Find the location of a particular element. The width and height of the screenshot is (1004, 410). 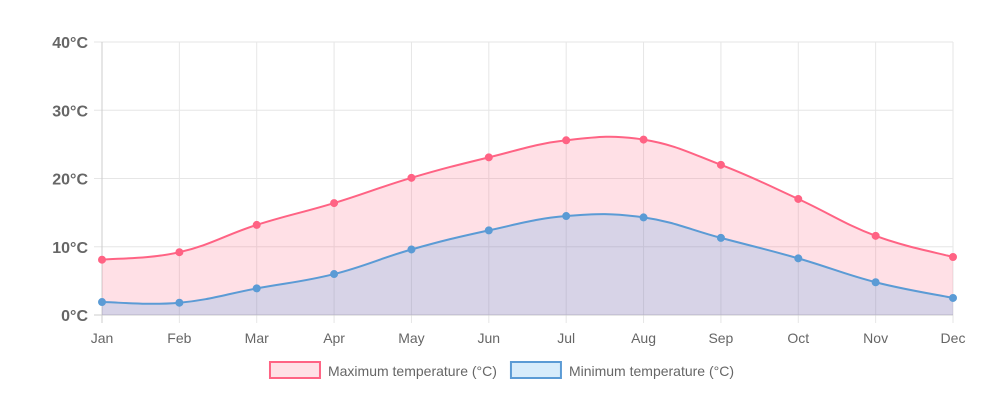

y-tick-label: 30°C is located at coordinates (70, 111).